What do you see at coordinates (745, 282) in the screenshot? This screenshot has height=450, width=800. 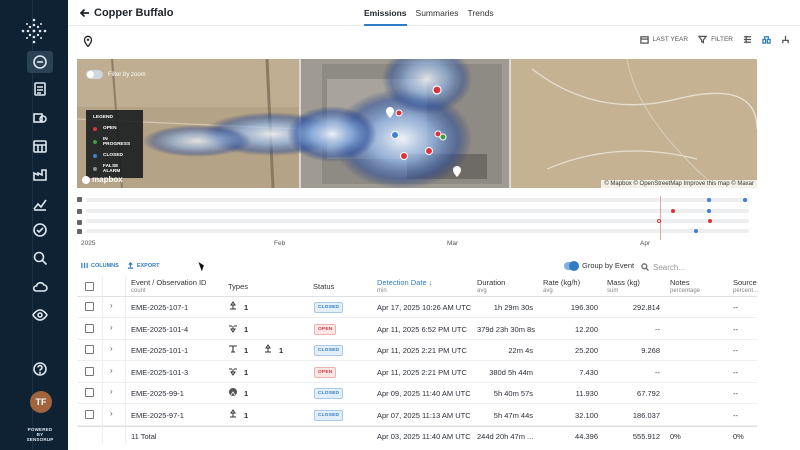 I see `column-header-label: Source` at bounding box center [745, 282].